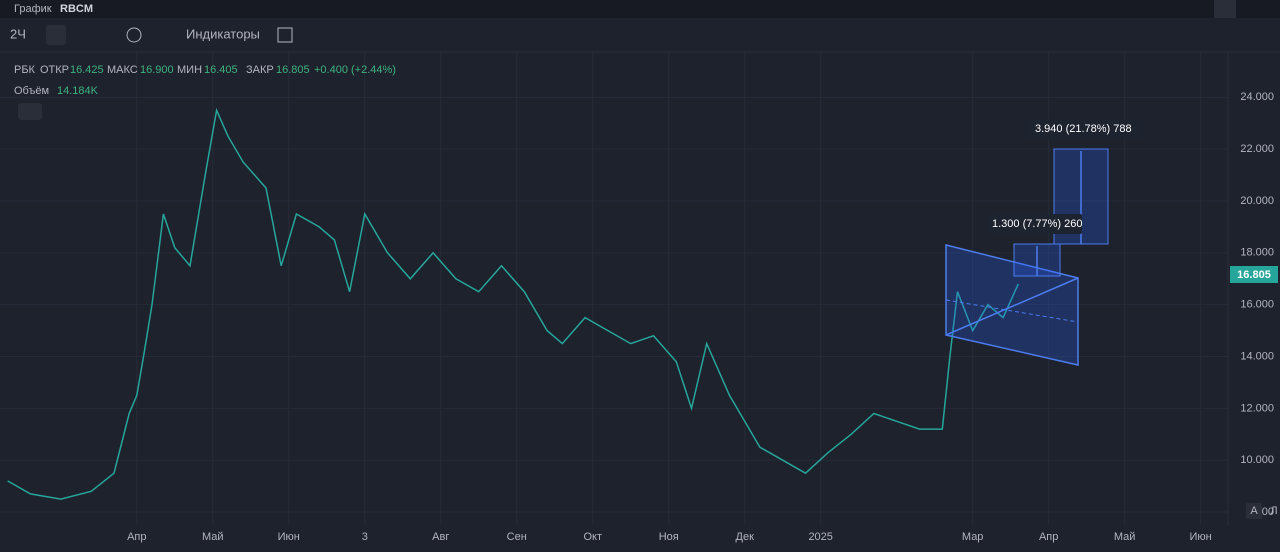  Describe the element at coordinates (293, 70) in the screenshot. I see `legend-value: 16.805` at that location.